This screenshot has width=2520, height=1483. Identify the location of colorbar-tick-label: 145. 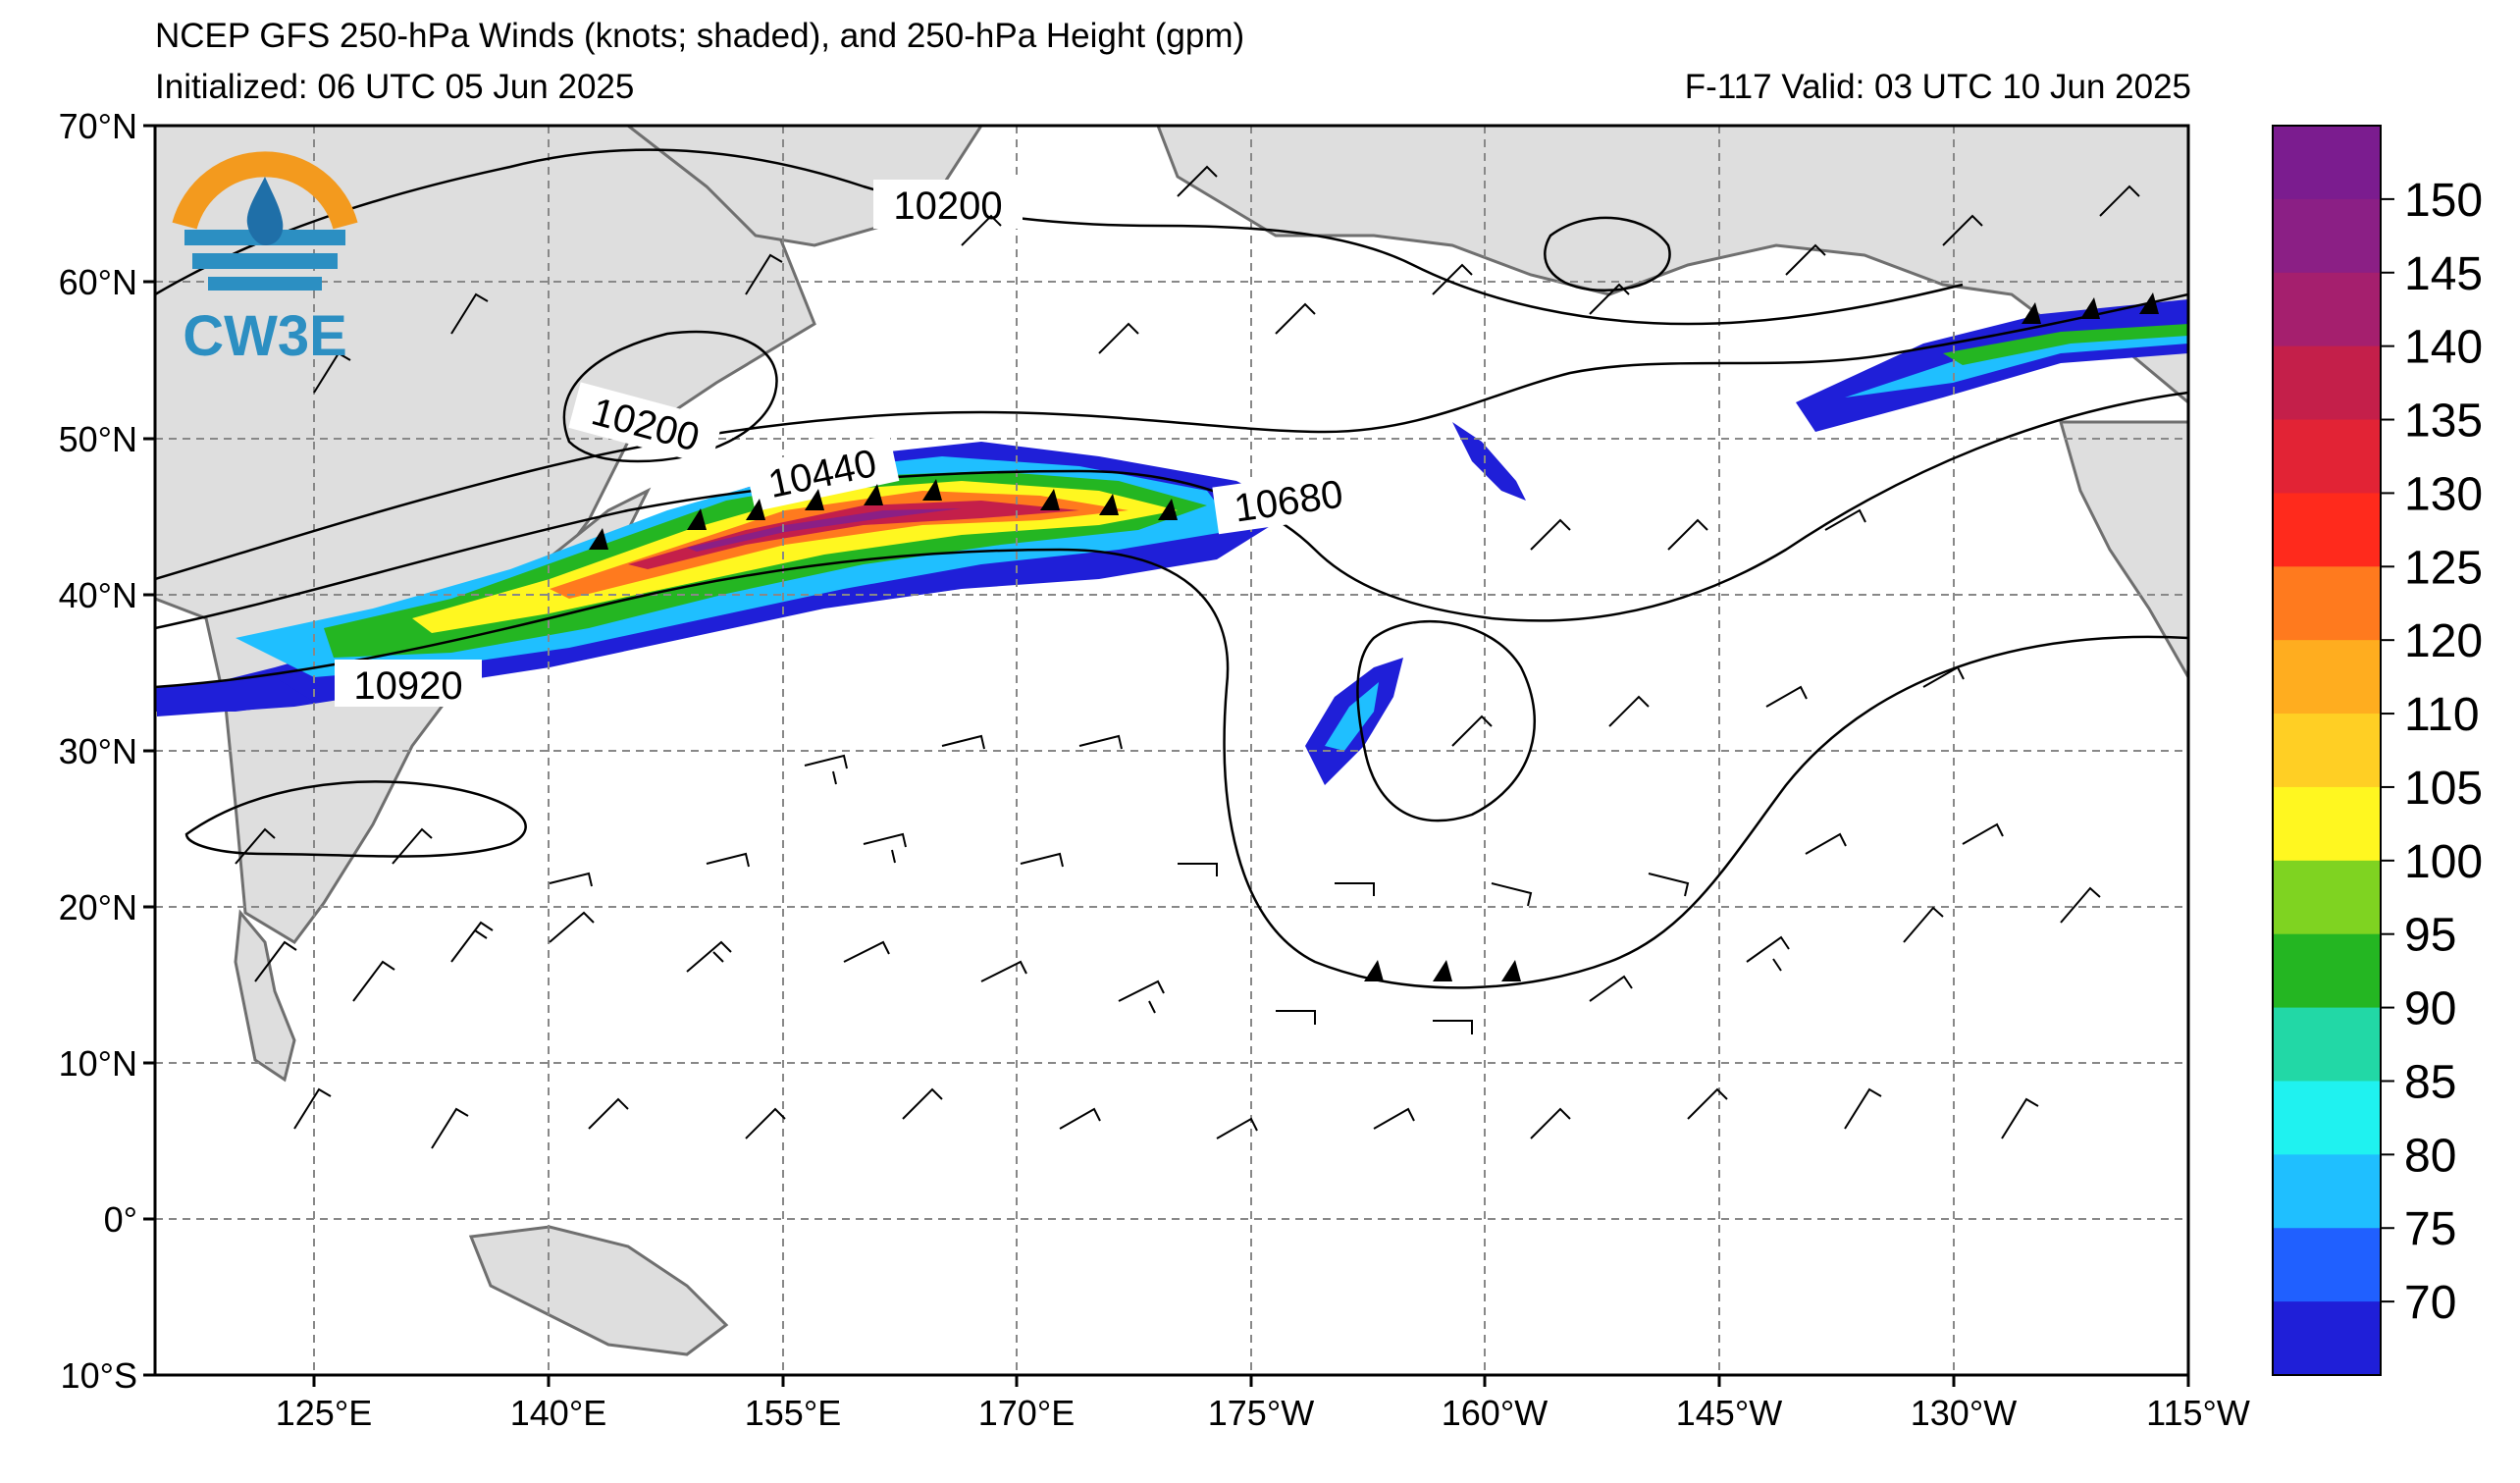
(2443, 274).